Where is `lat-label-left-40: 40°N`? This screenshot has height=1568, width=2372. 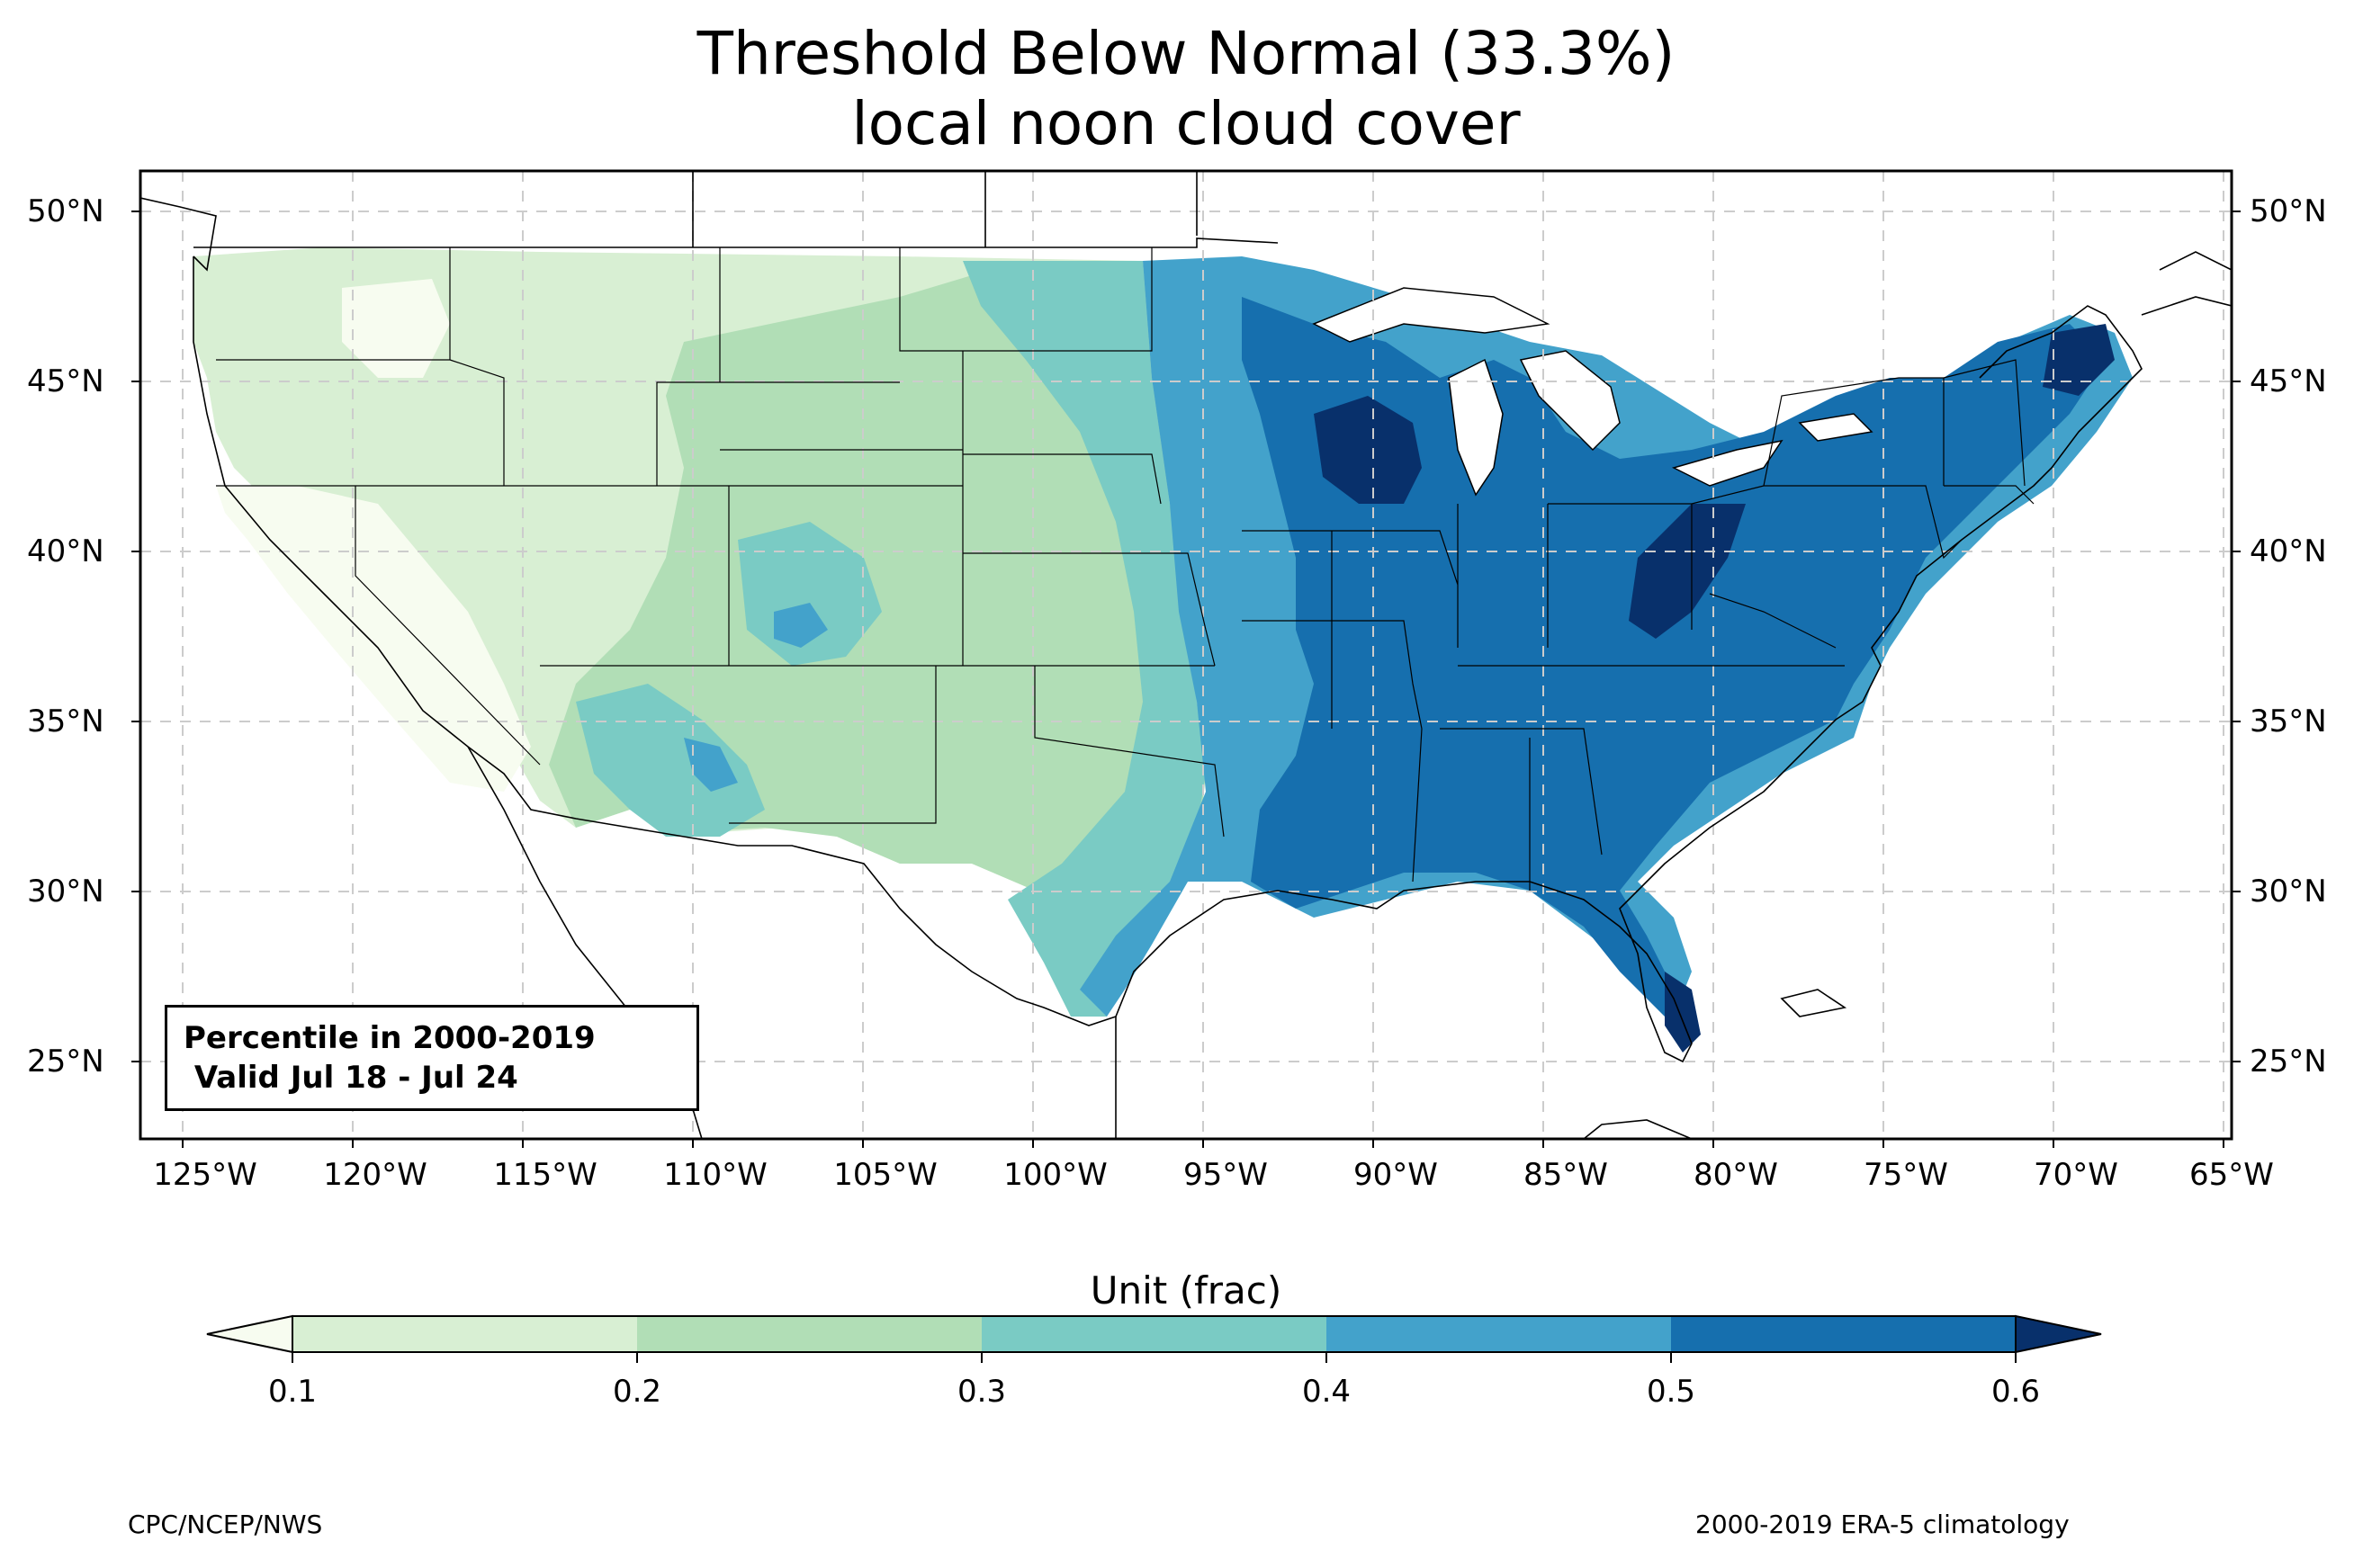 lat-label-left-40: 40°N is located at coordinates (65, 551).